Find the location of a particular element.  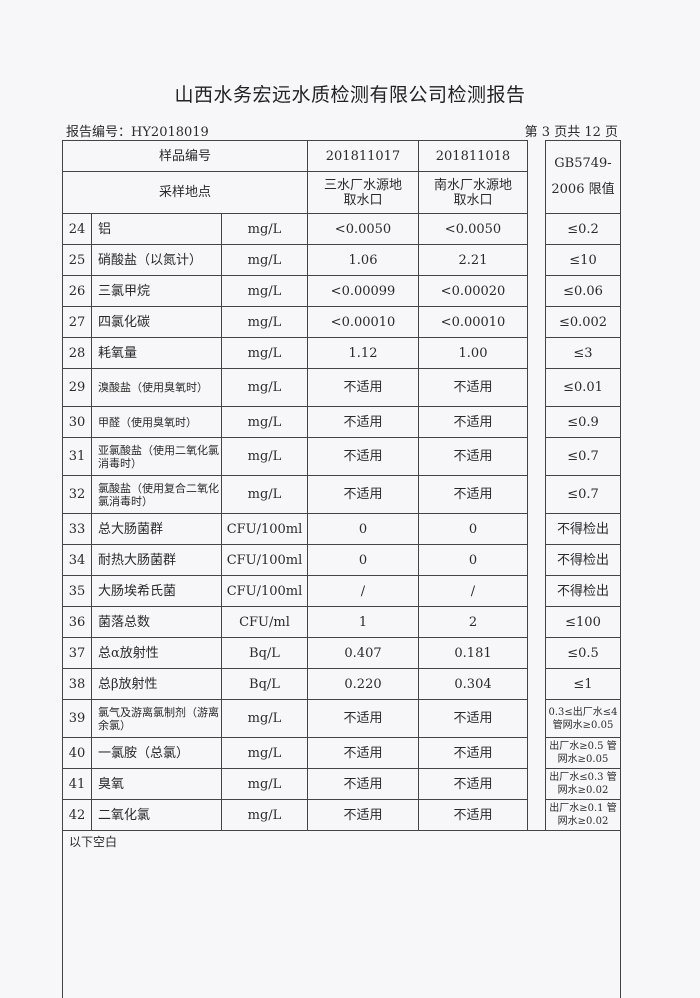

parameter-name: 臭氧 is located at coordinates (156, 784).